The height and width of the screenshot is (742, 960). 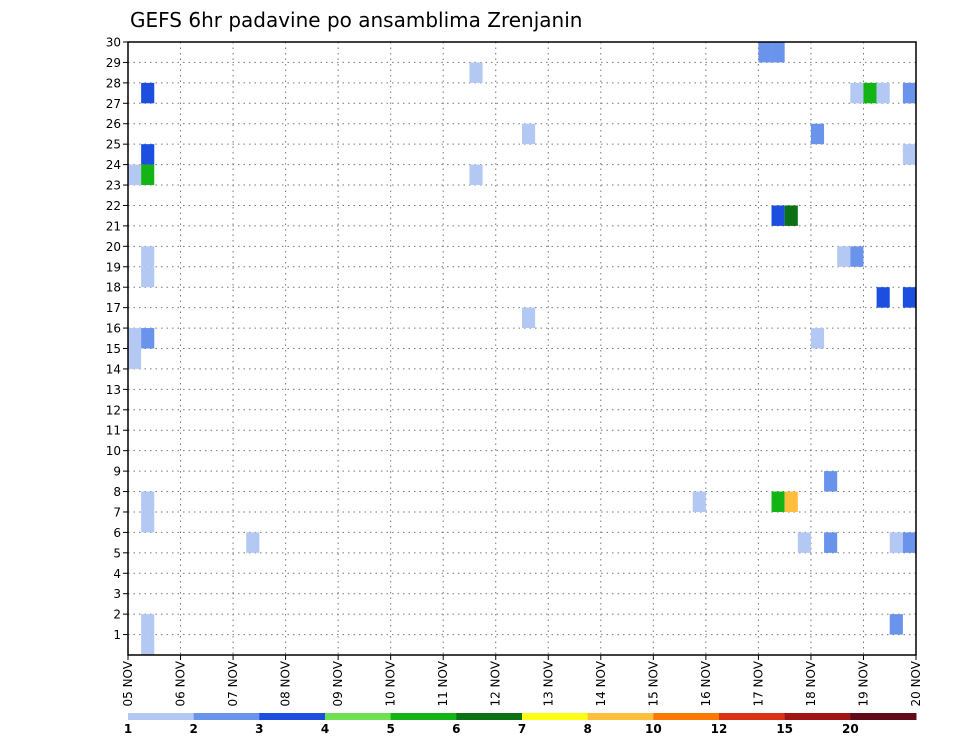 What do you see at coordinates (113, 390) in the screenshot?
I see `y-tick-label: 13` at bounding box center [113, 390].